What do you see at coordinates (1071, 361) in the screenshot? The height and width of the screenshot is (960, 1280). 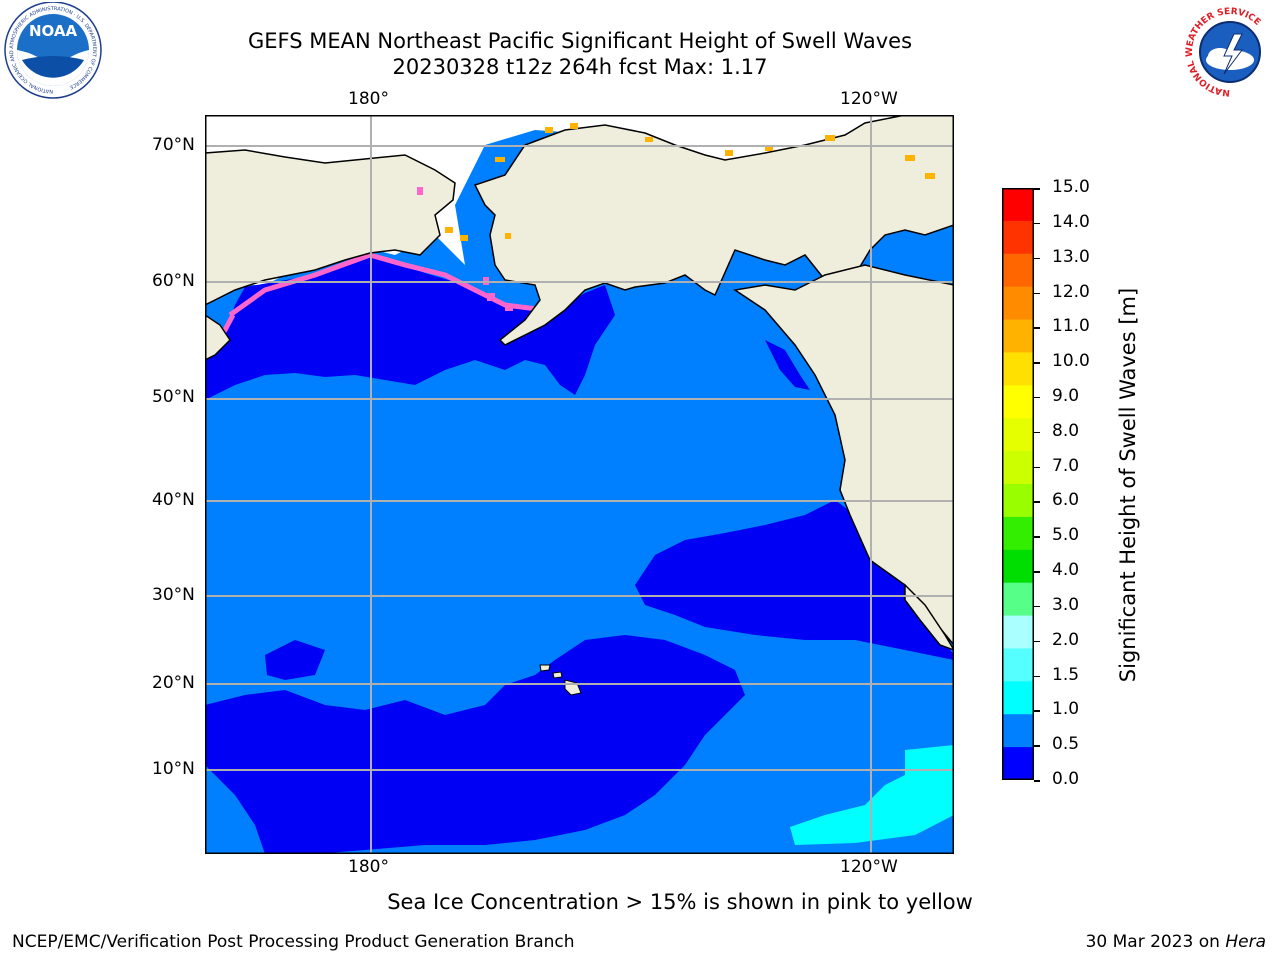 I see `colorbar-tick-label: 10.0` at bounding box center [1071, 361].